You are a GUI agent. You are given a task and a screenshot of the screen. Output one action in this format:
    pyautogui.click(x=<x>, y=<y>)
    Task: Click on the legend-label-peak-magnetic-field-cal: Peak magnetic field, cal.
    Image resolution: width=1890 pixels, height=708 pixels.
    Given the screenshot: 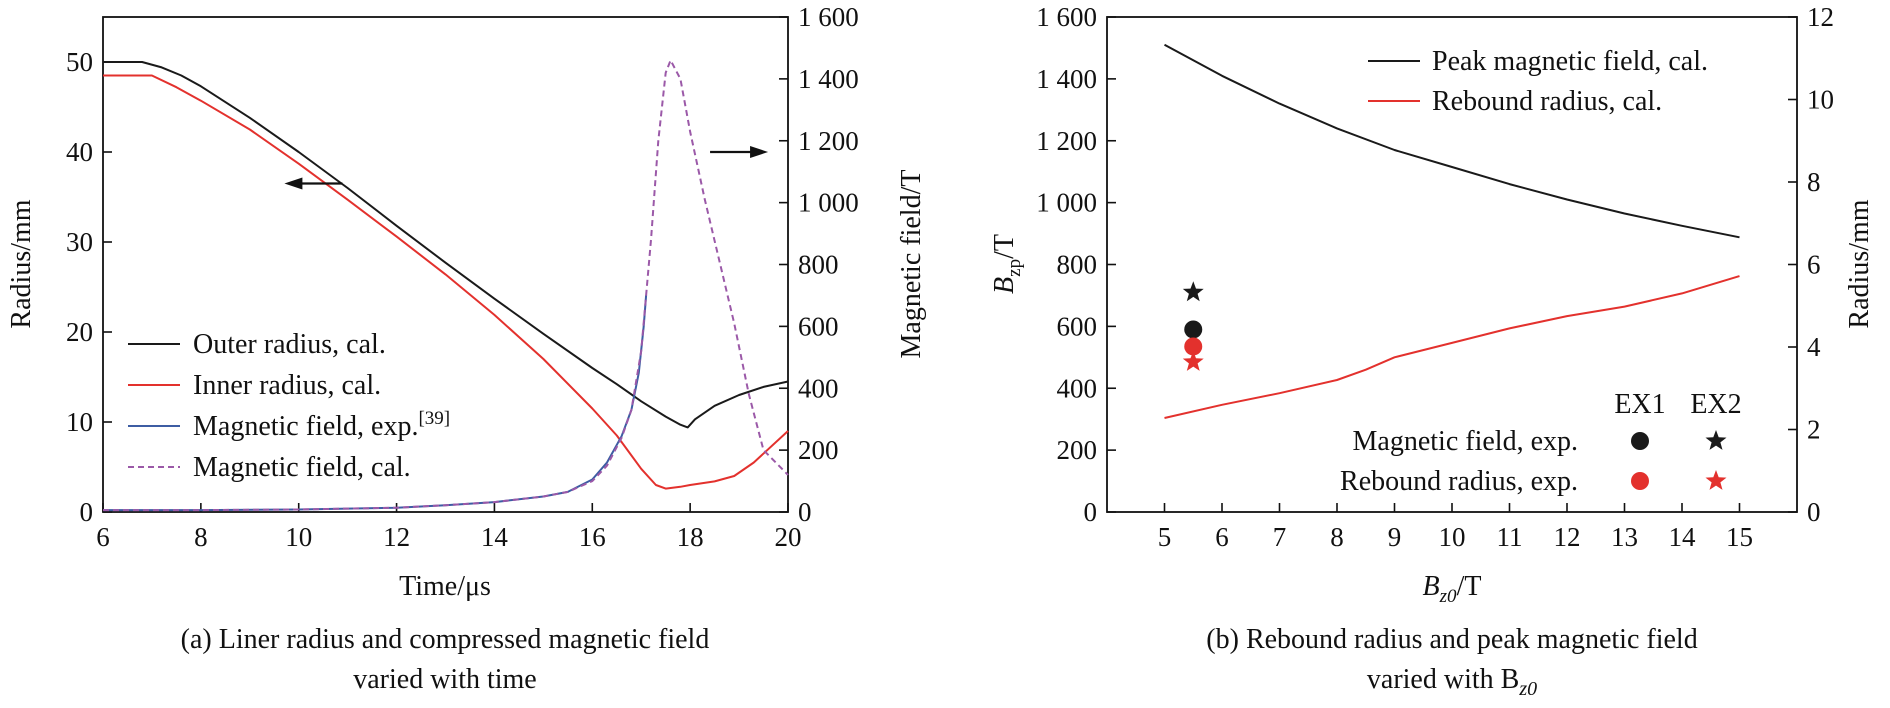 What is the action you would take?
    pyautogui.click(x=1570, y=61)
    